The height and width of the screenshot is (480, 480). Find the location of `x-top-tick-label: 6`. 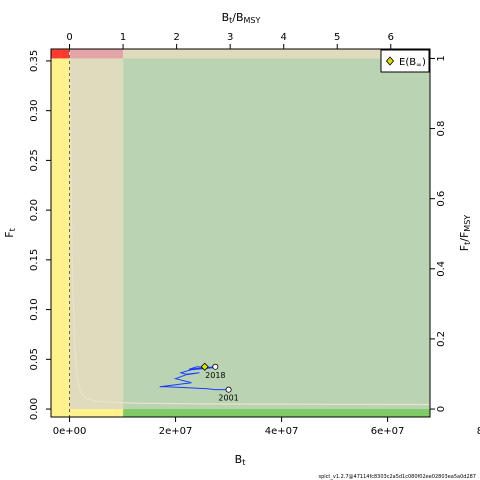

x-top-tick-label: 6 is located at coordinates (391, 37).